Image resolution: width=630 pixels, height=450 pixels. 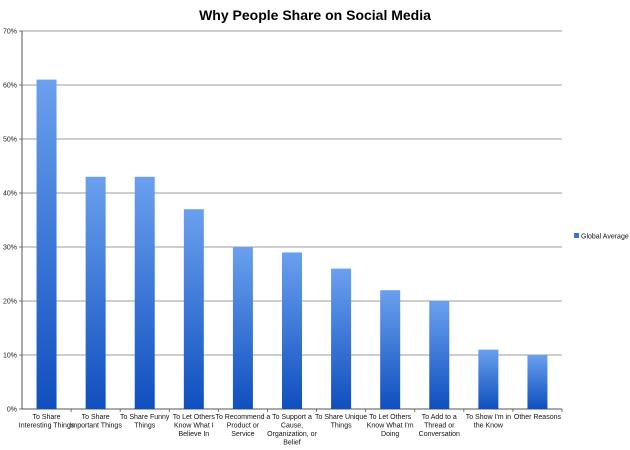 What do you see at coordinates (194, 426) in the screenshot?
I see `x-tick-label: To Let Others Know What I Believe In` at bounding box center [194, 426].